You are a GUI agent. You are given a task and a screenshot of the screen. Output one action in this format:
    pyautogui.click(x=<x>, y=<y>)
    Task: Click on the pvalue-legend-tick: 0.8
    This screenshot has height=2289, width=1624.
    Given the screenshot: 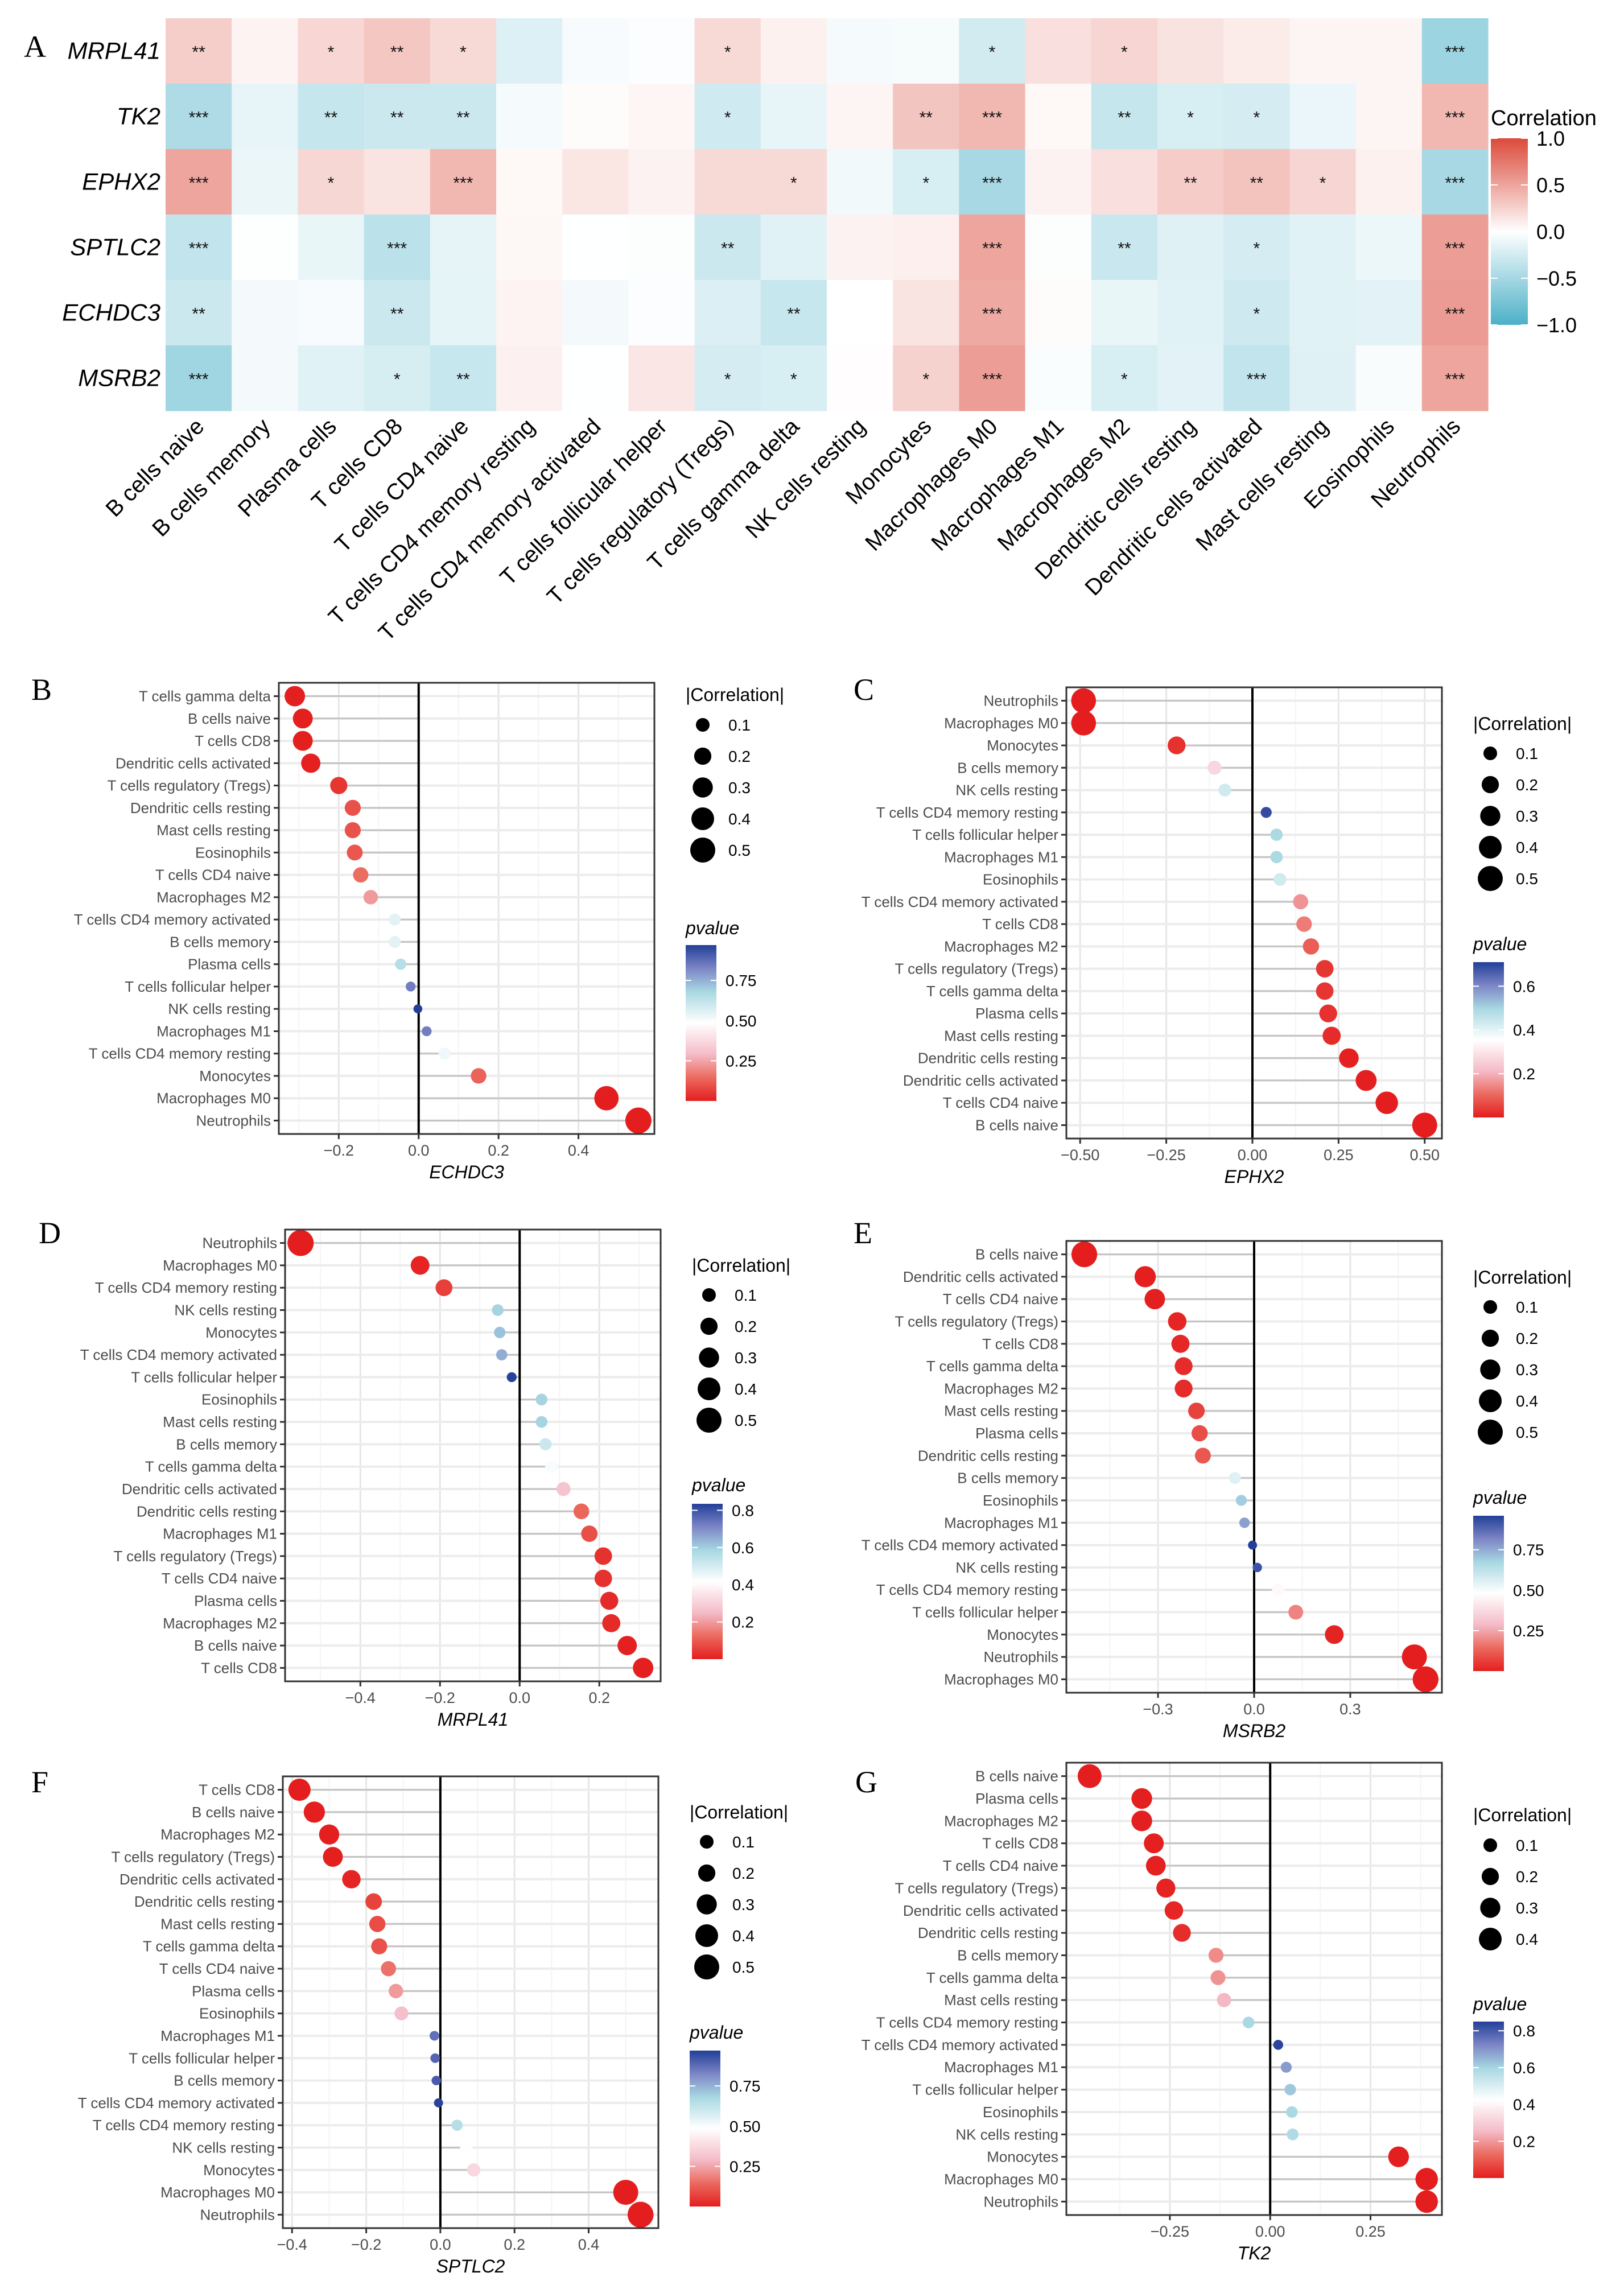 What is the action you would take?
    pyautogui.click(x=743, y=1510)
    